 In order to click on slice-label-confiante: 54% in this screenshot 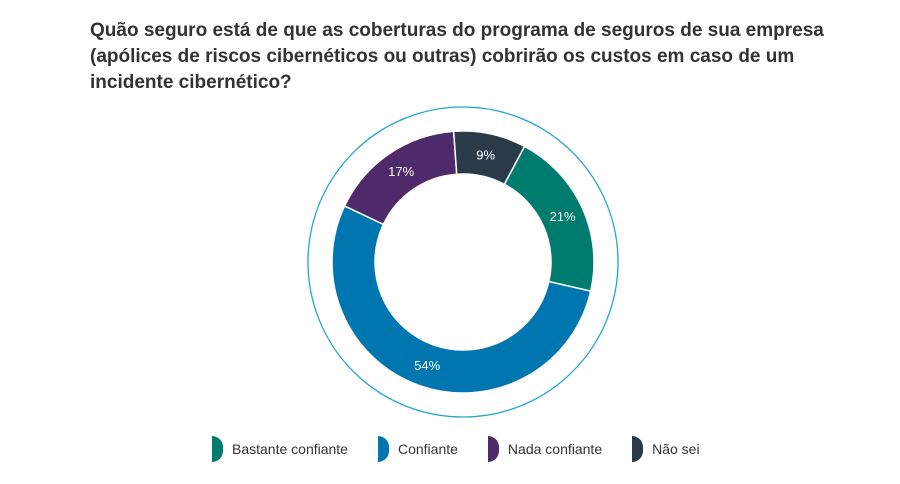, I will do `click(427, 365)`.